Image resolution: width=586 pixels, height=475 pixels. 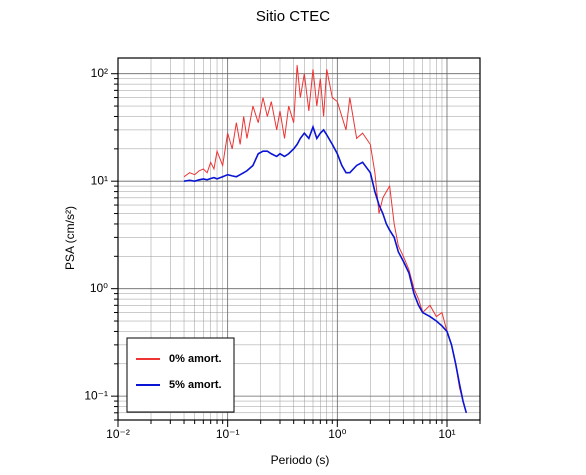 What do you see at coordinates (293, 16) in the screenshot?
I see `chart-title: Sitio CTEC` at bounding box center [293, 16].